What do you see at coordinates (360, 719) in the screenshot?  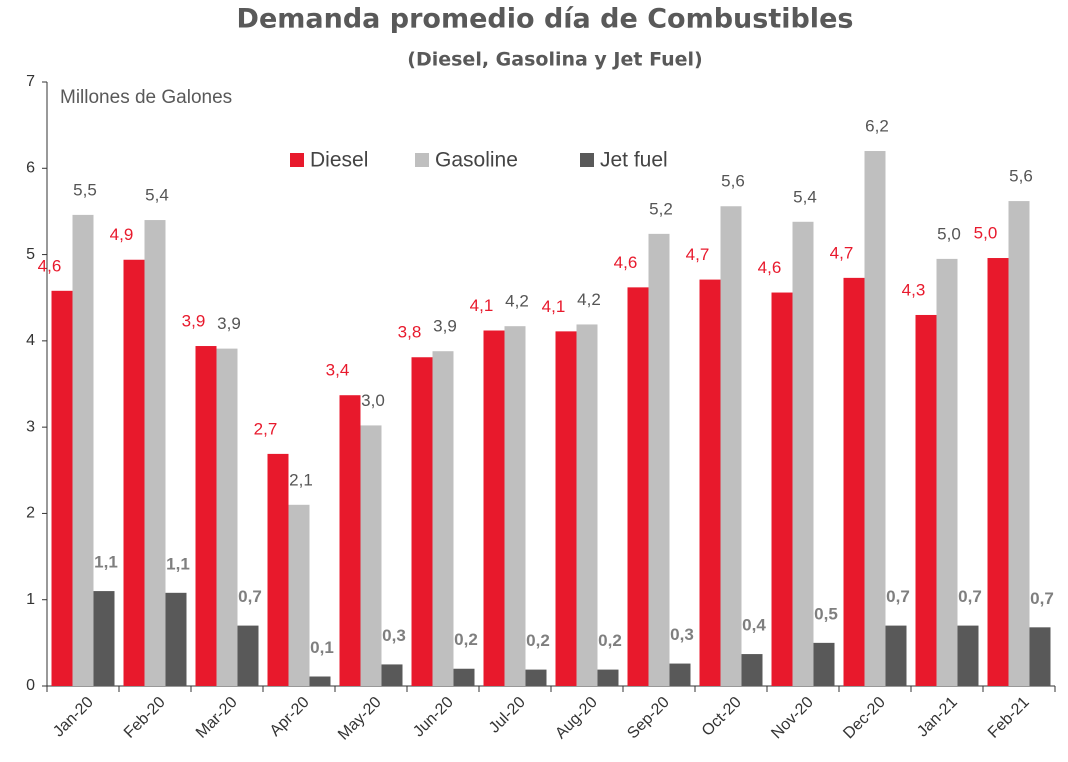 I see `x-tick-label: May-20` at bounding box center [360, 719].